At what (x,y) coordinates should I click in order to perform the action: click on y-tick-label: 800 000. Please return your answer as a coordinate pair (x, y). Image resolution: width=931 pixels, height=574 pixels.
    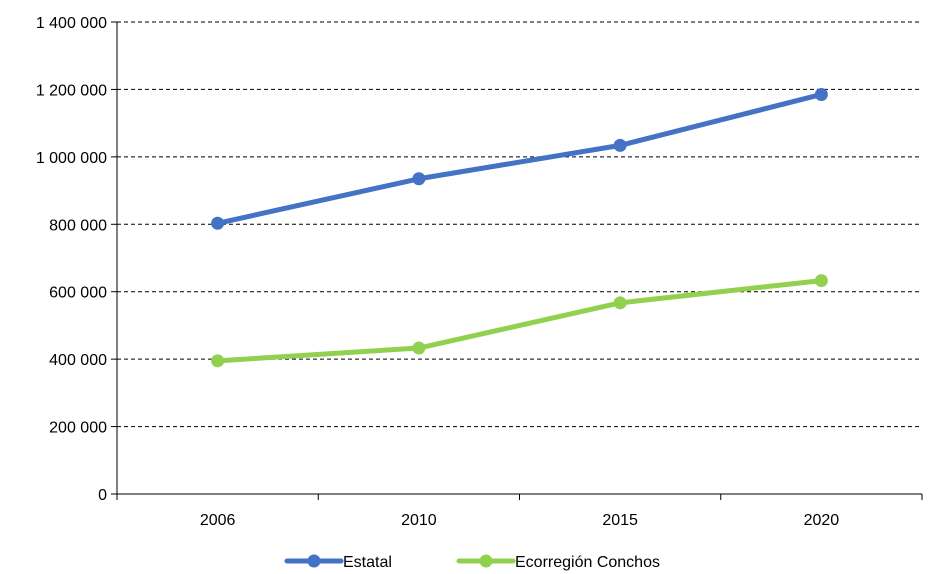
    Looking at the image, I should click on (78, 225).